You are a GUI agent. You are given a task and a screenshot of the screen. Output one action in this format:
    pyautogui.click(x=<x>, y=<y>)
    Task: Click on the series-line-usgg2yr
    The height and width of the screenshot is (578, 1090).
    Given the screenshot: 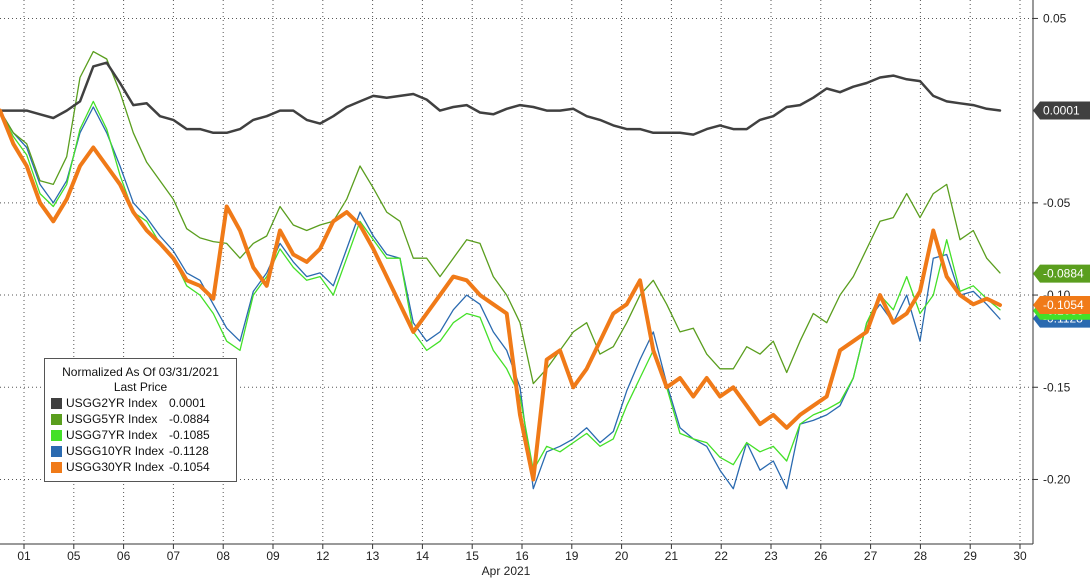 What is the action you would take?
    pyautogui.click(x=501, y=98)
    